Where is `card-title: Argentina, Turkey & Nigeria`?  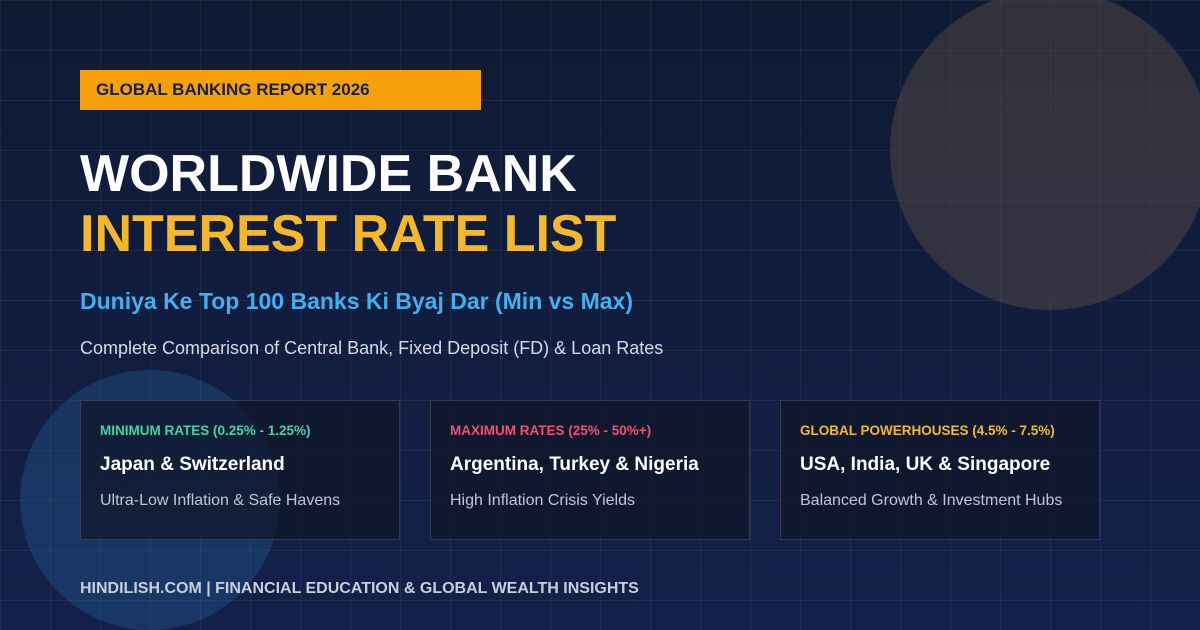 card-title: Argentina, Turkey & Nigeria is located at coordinates (574, 464).